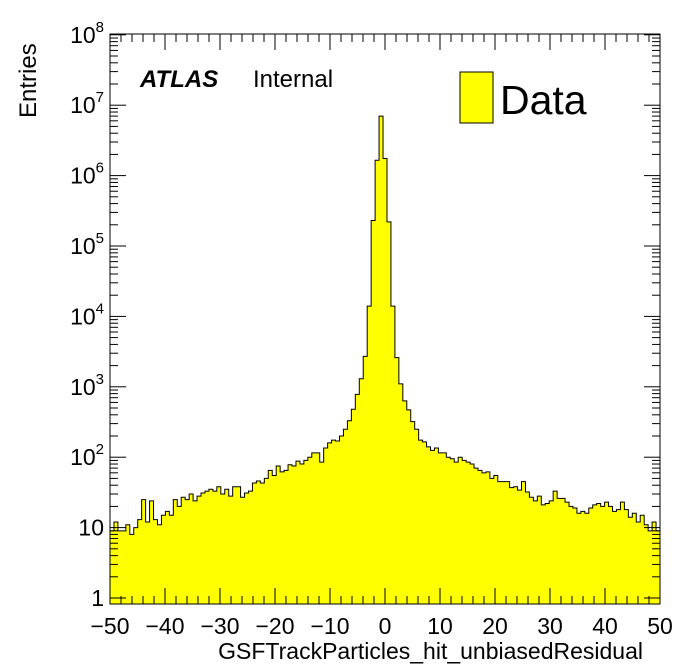  I want to click on legend-entry-data: Data, so click(543, 100).